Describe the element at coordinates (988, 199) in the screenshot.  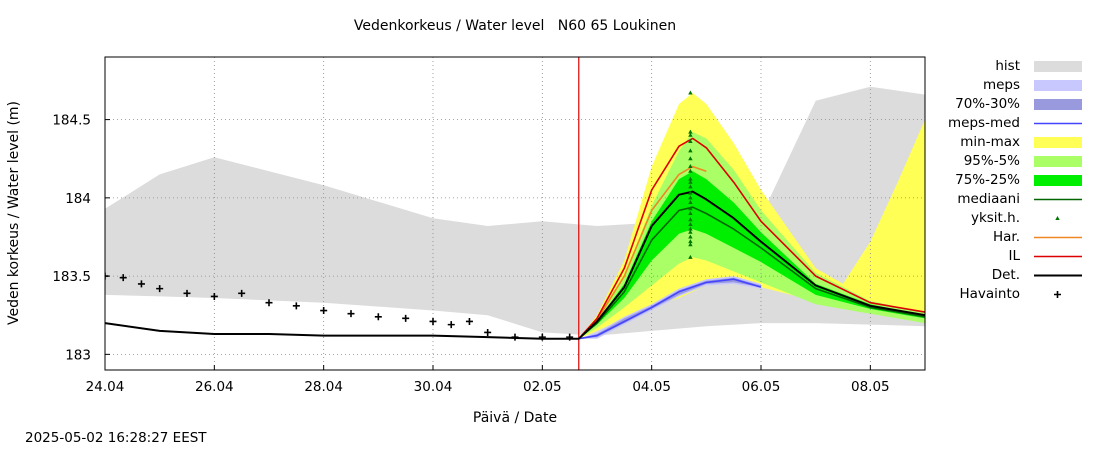
I see `legend-label: mediaani` at that location.